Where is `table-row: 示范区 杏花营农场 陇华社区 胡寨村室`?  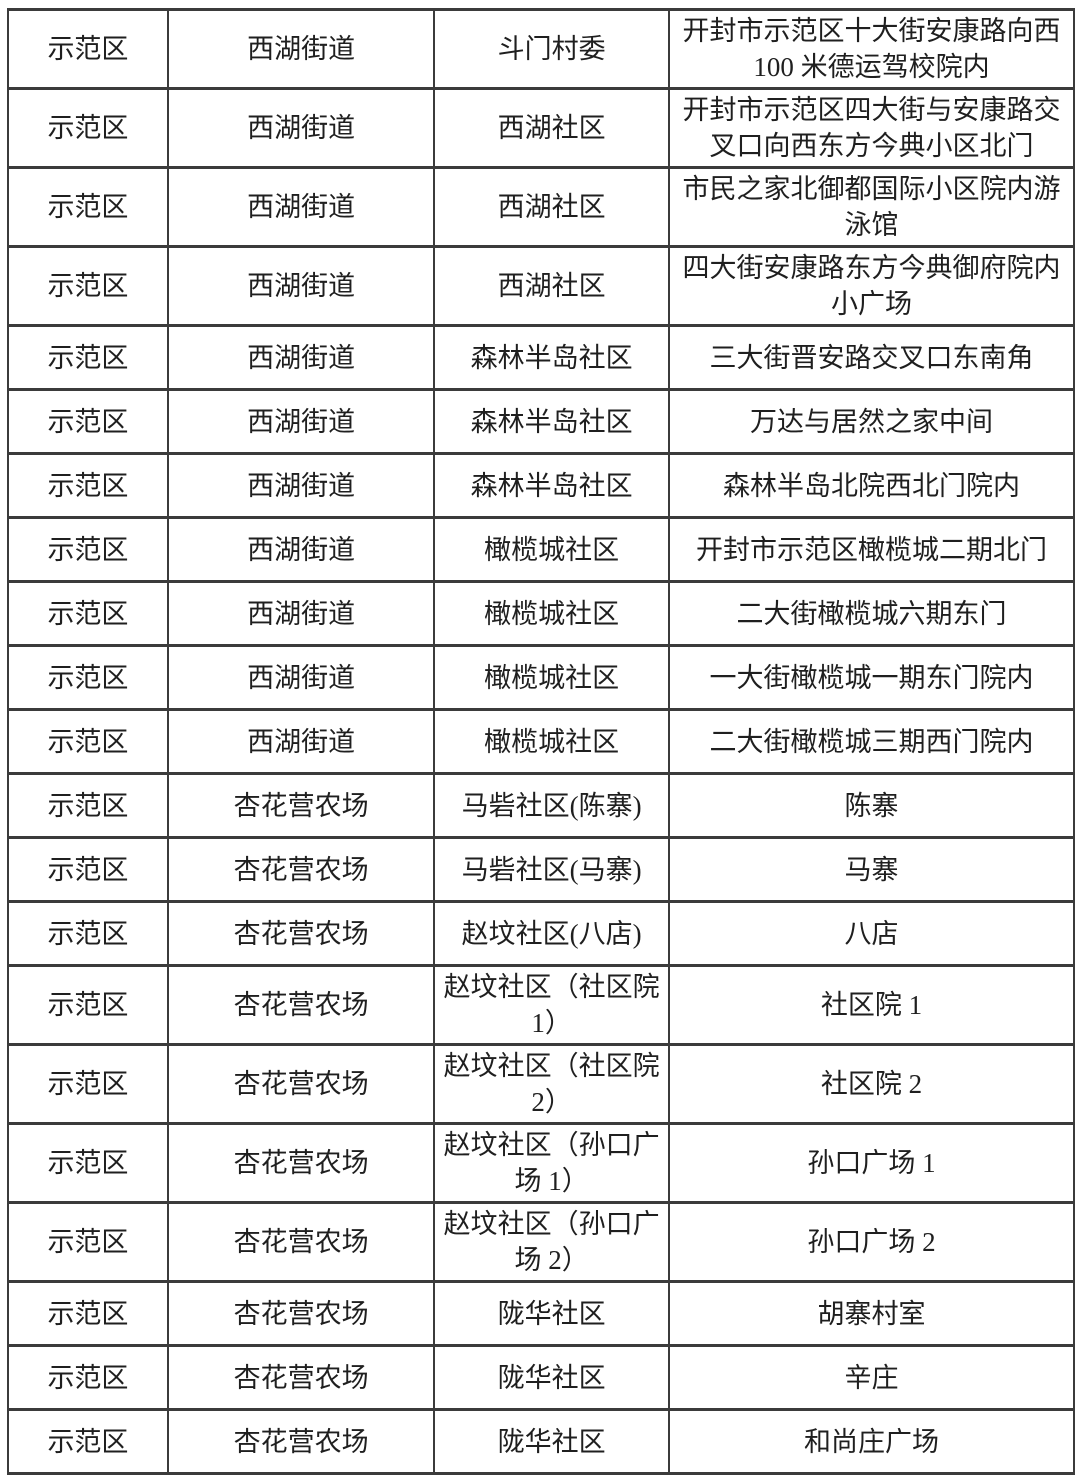
table-row: 示范区 杏花营农场 陇华社区 胡寨村室 is located at coordinates (541, 1313).